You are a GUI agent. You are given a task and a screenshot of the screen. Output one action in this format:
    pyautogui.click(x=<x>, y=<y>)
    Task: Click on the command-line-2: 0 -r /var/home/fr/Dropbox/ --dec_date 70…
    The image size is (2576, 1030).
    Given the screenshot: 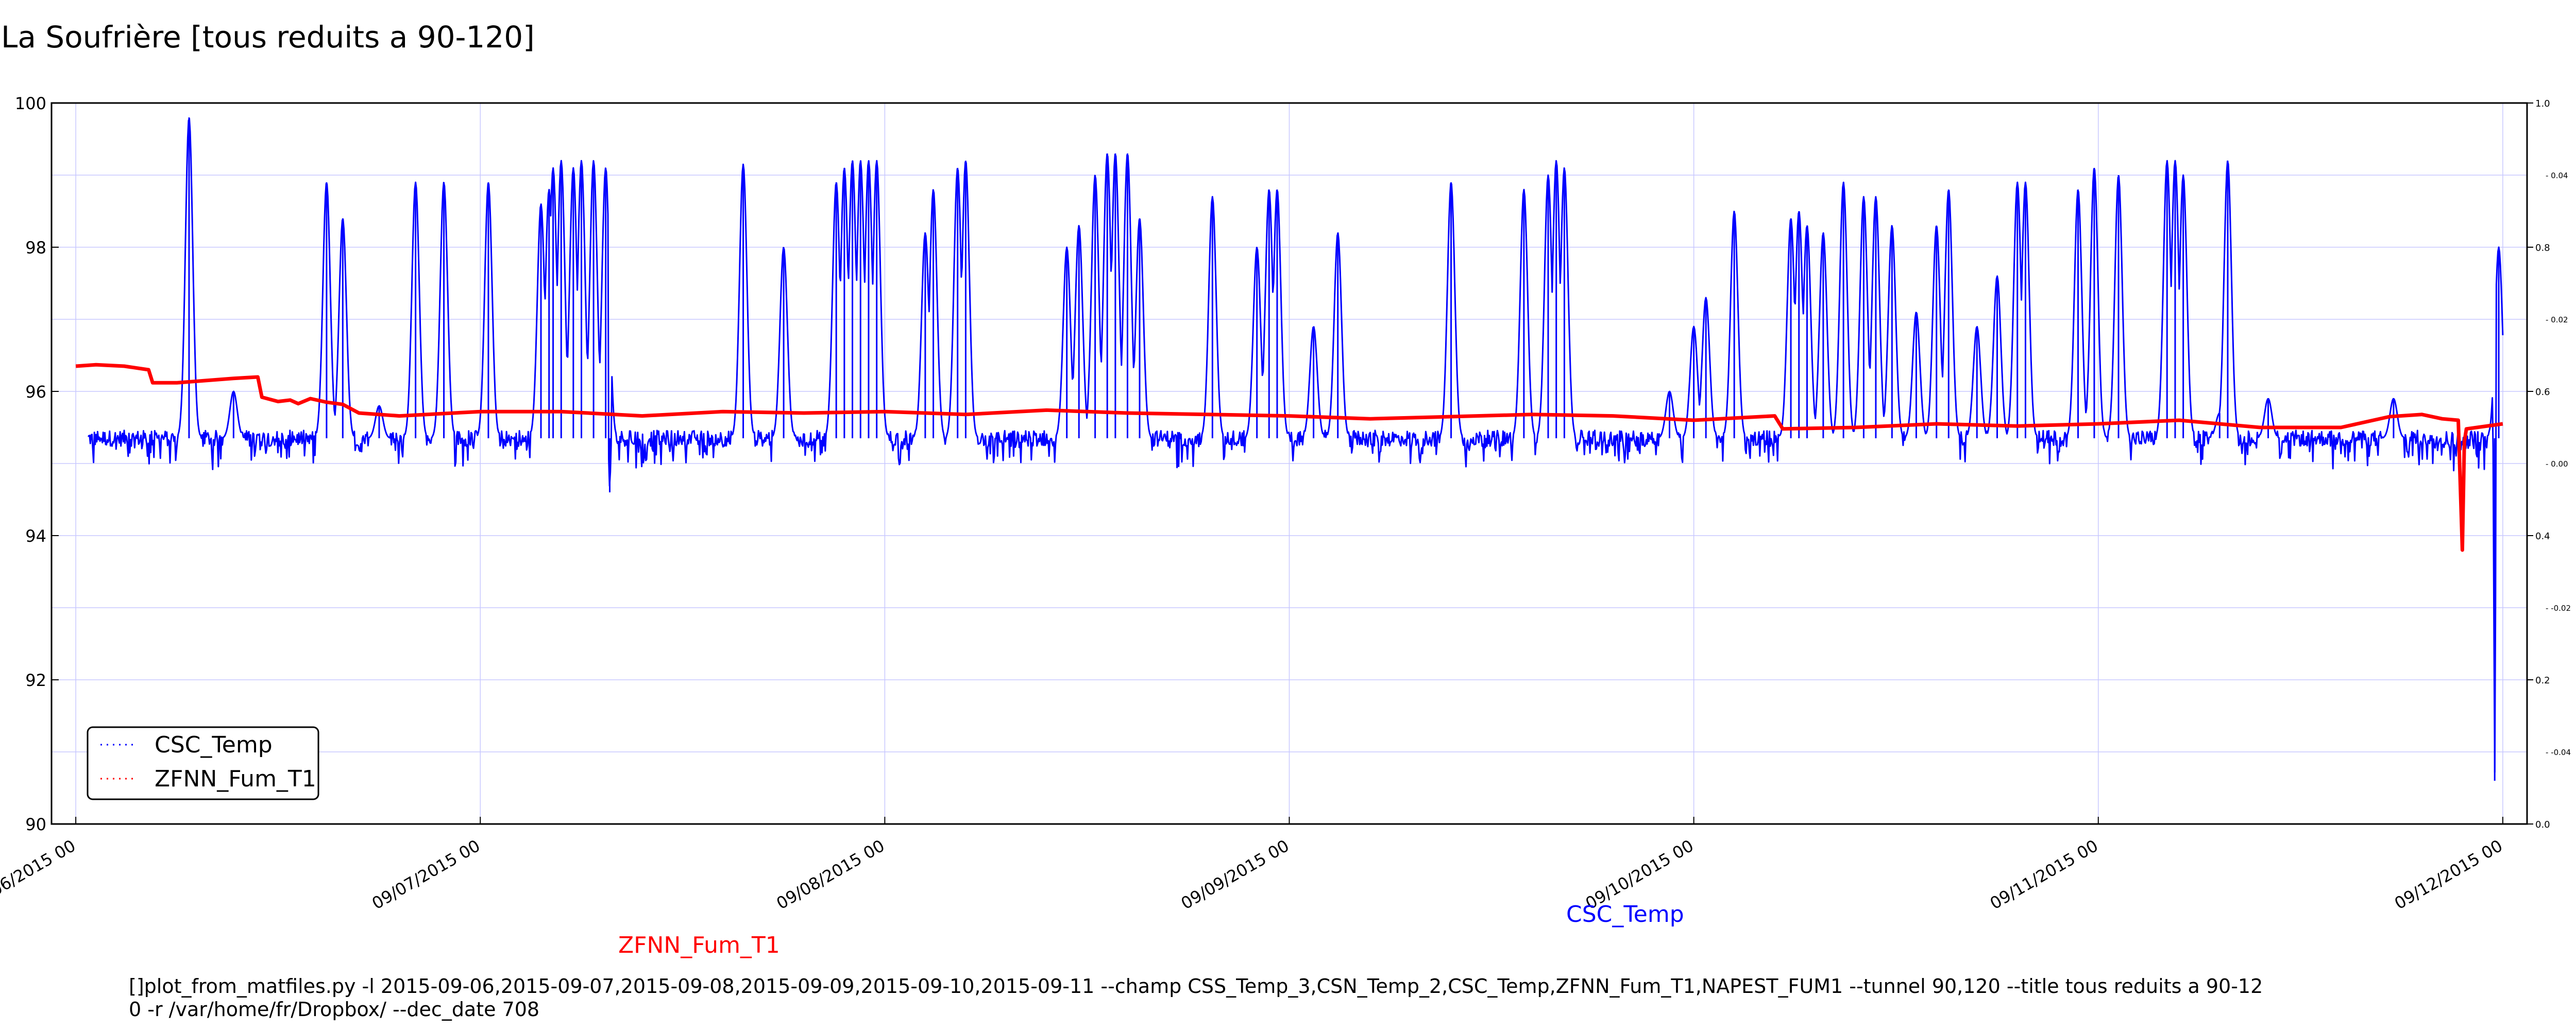 What is the action you would take?
    pyautogui.click(x=334, y=1010)
    